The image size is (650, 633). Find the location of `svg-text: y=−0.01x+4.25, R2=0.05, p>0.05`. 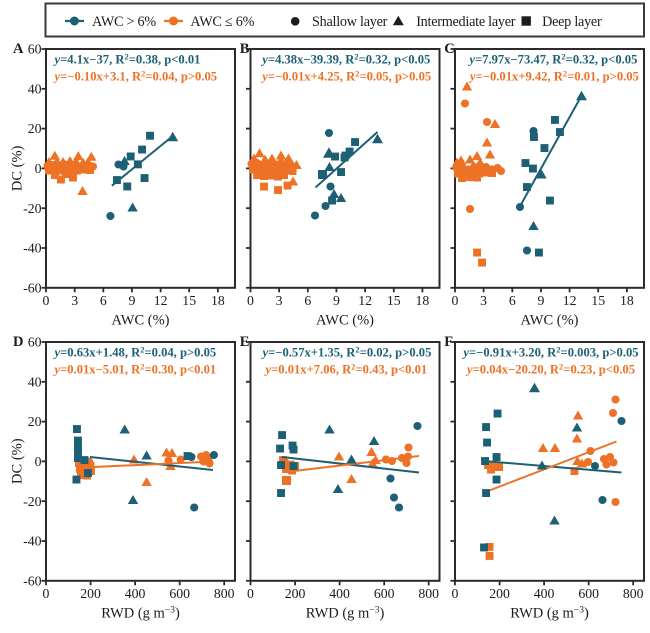

svg-text: y=−0.01x+4.25, R2=0.05, p>0.05 is located at coordinates (345, 76).